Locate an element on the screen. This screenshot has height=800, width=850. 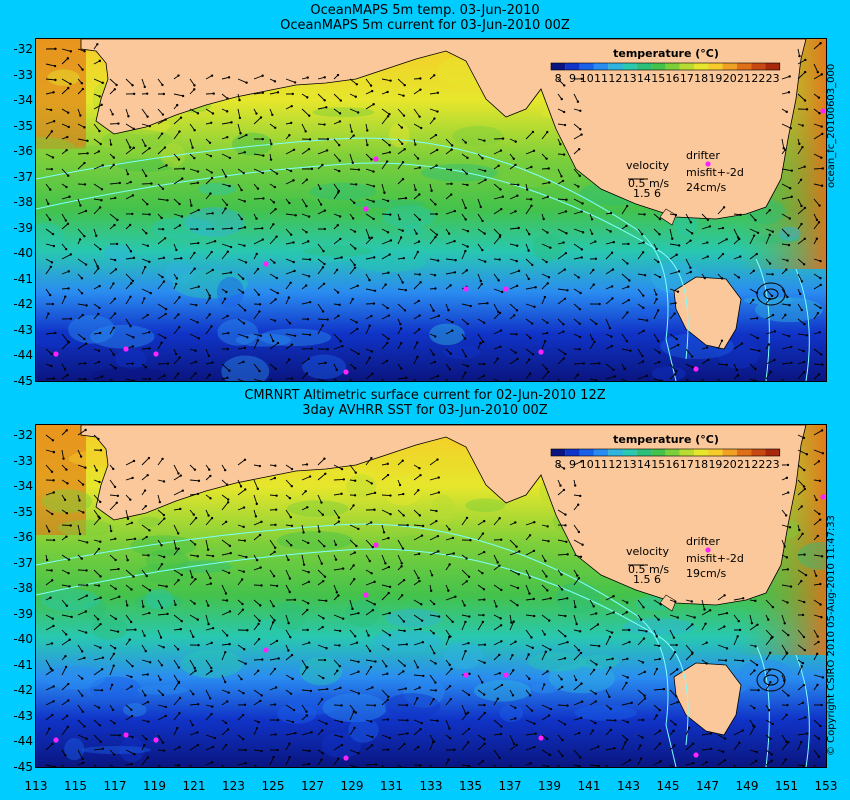
bathymetry-contour is located at coordinates (802, 710).